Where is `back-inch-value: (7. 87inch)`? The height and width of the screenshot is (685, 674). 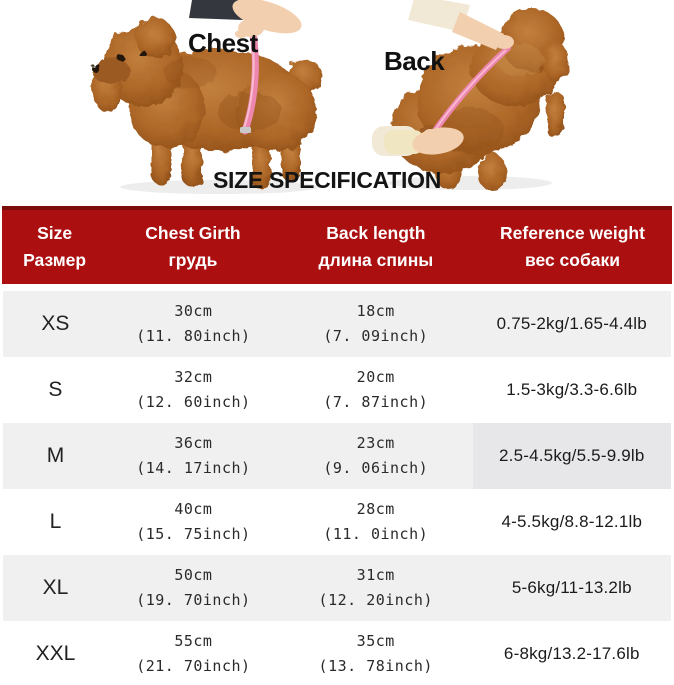 back-inch-value: (7. 87inch) is located at coordinates (376, 402).